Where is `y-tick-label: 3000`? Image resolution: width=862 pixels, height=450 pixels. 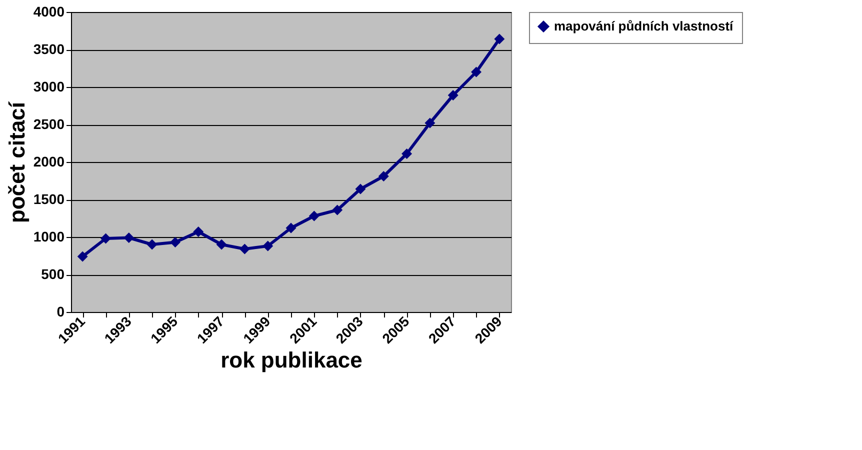 y-tick-label: 3000 is located at coordinates (49, 86).